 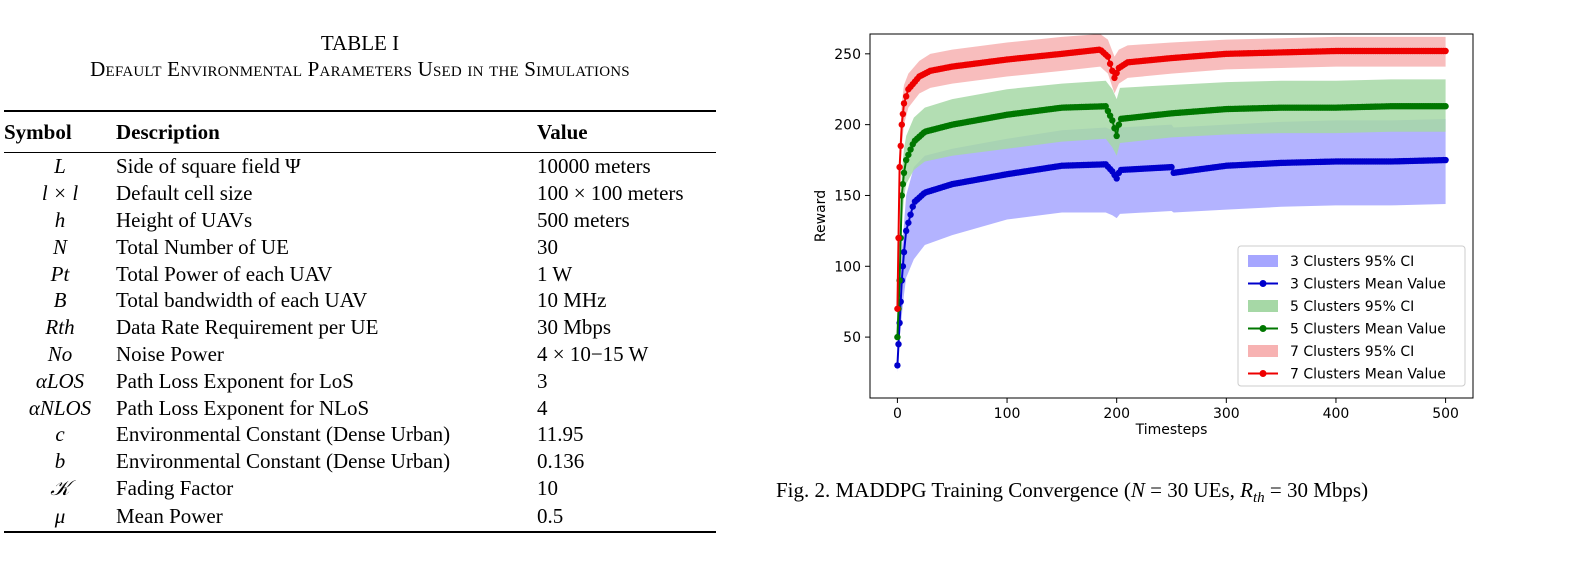 What do you see at coordinates (60, 327) in the screenshot?
I see `row-symbol: Rth` at bounding box center [60, 327].